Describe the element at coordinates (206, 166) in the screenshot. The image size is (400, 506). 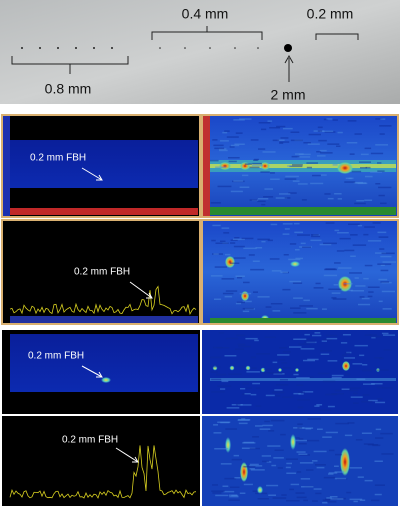
I see `axis-strip` at that location.